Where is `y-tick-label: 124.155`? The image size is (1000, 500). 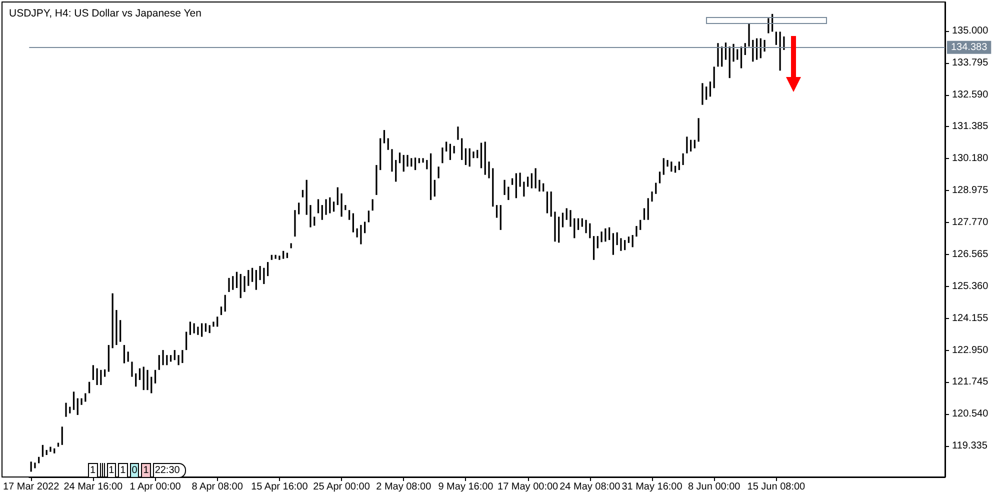 y-tick-label: 124.155 is located at coordinates (970, 318).